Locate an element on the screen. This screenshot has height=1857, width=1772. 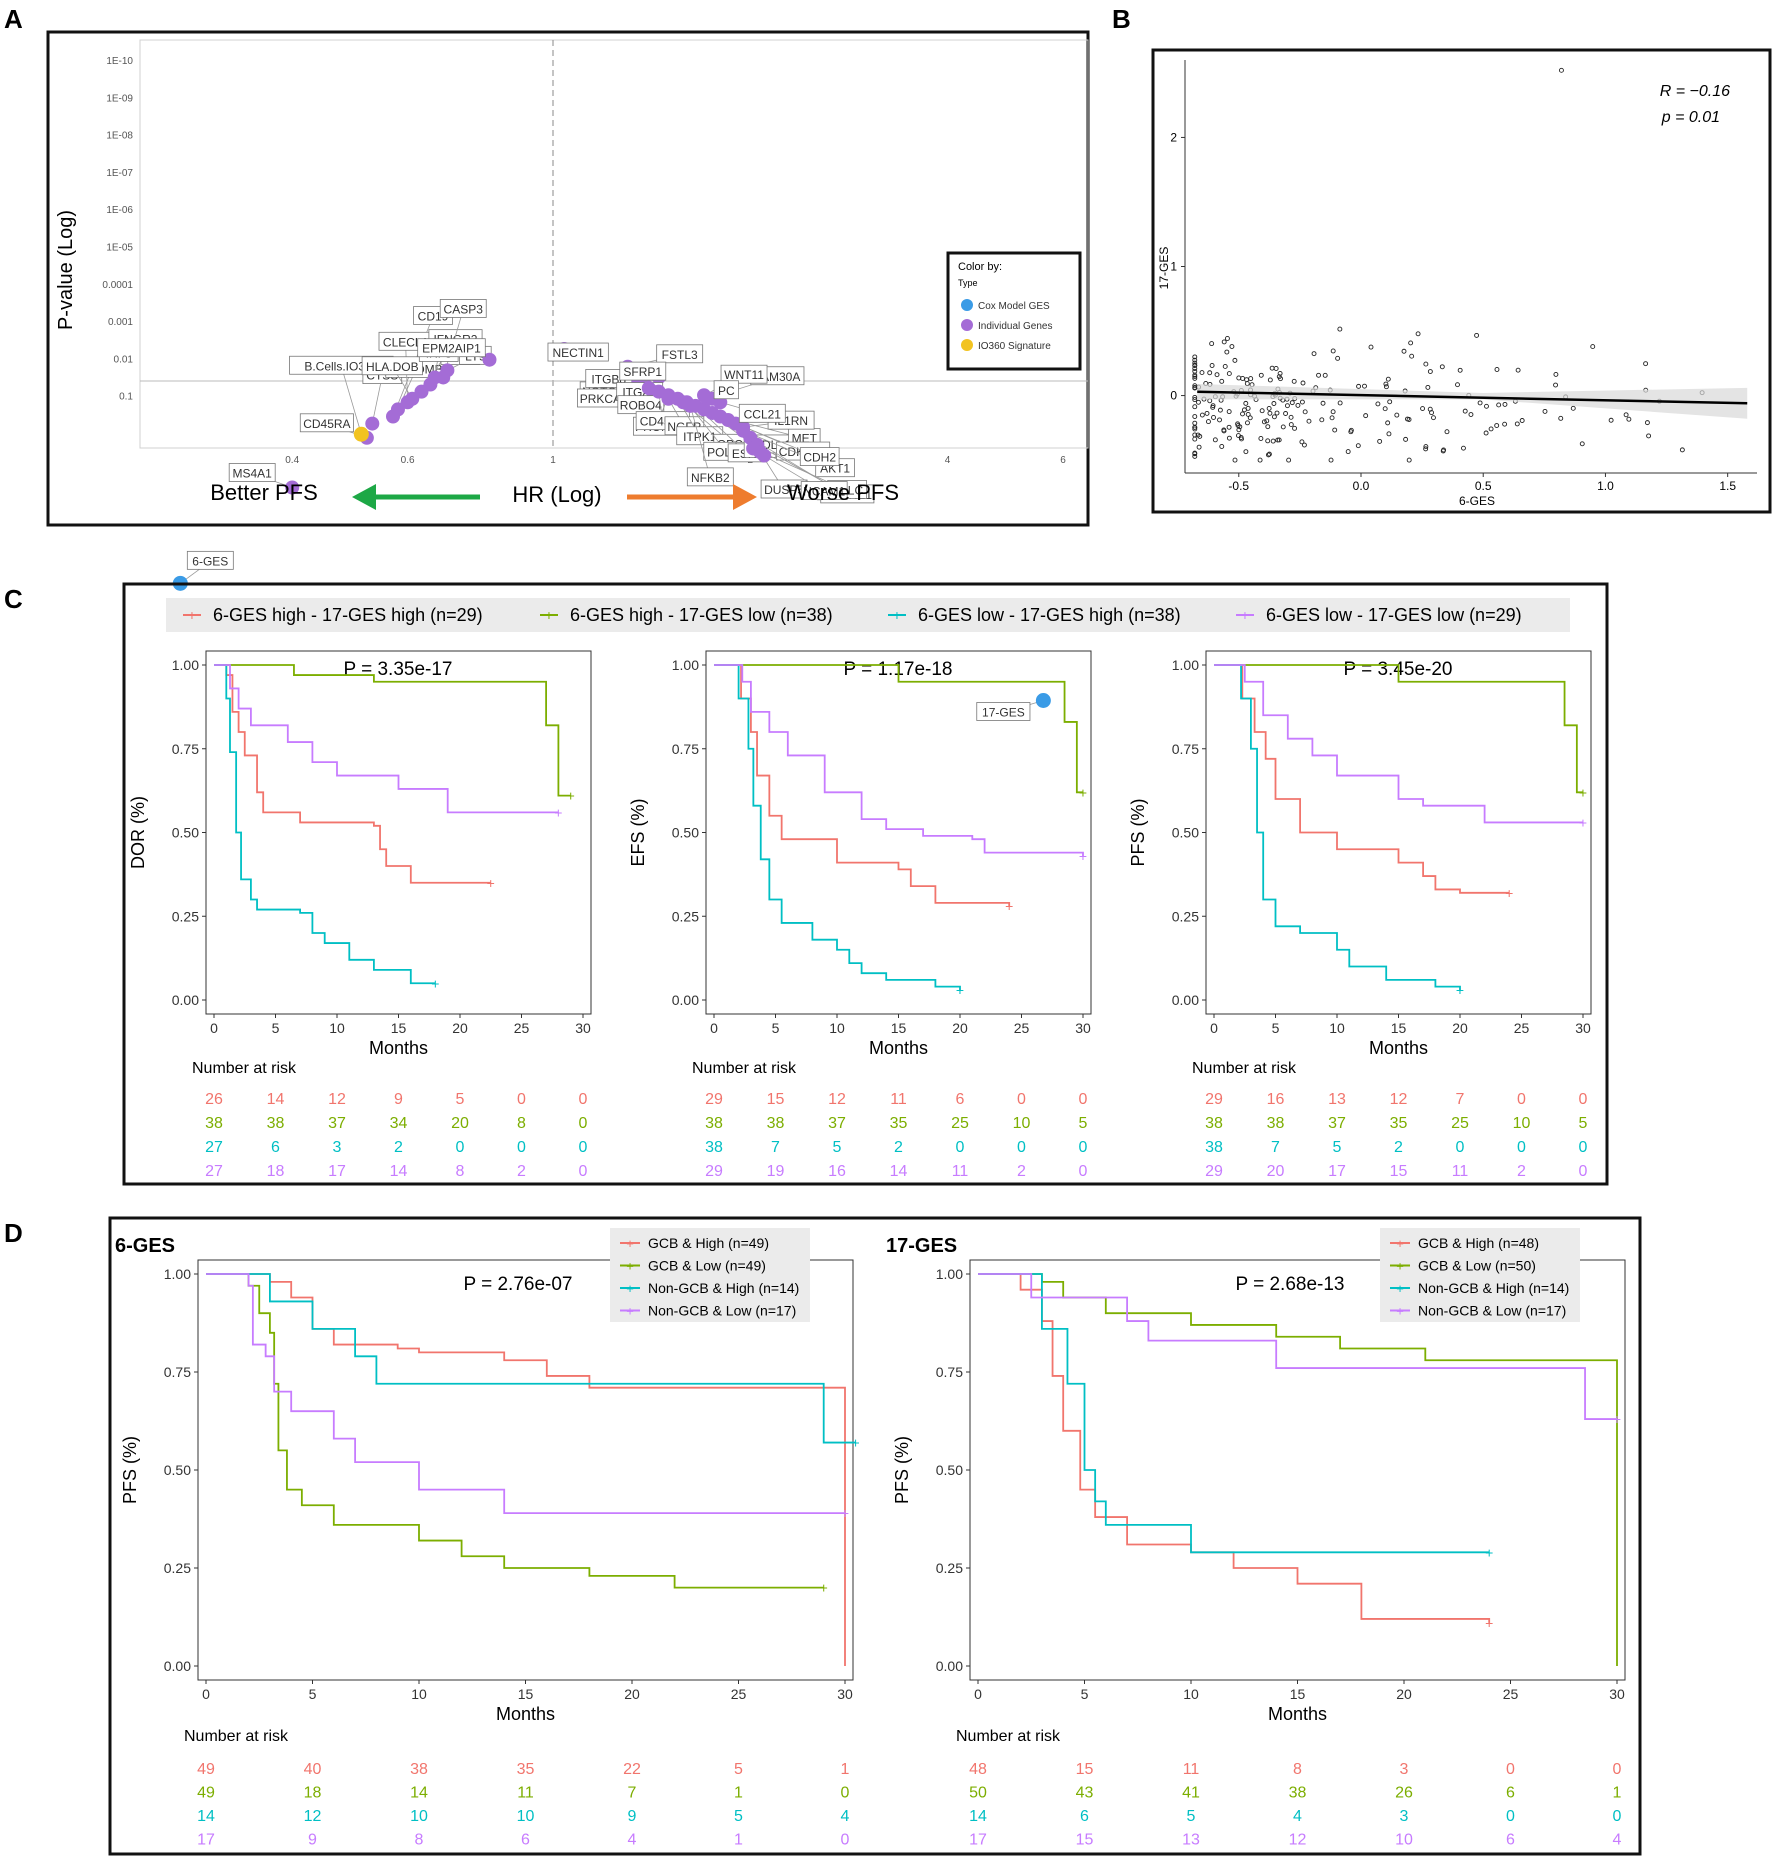
km-pvalue: P = 2.76e-07 is located at coordinates (518, 1284).